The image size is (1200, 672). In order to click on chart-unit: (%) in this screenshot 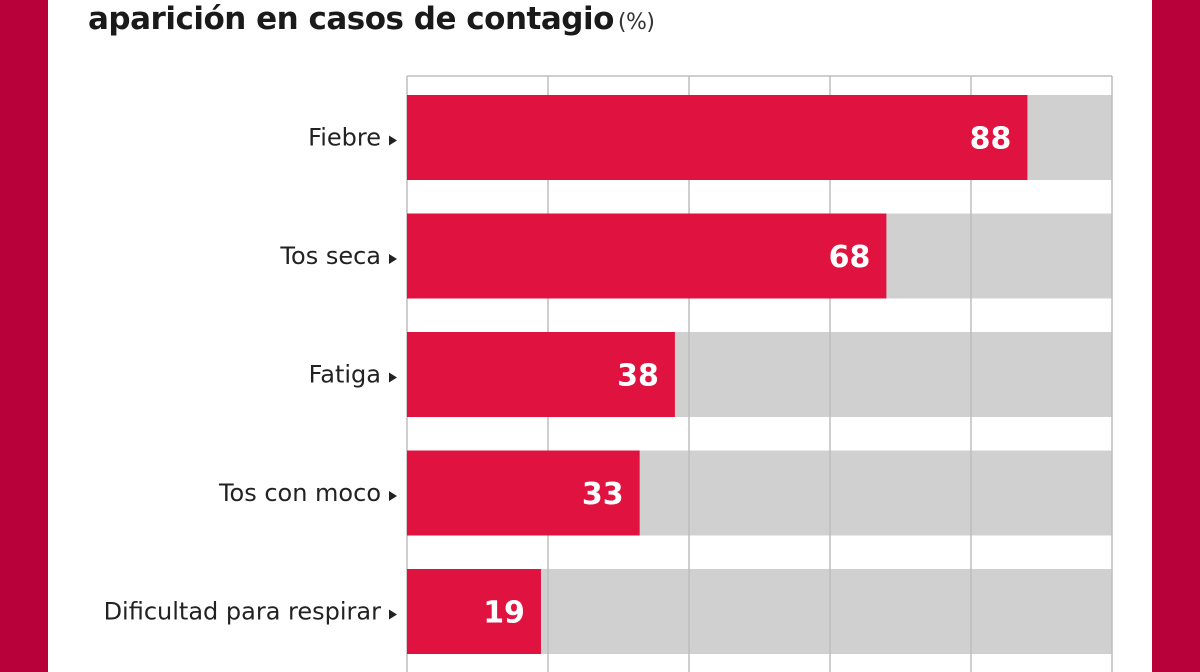, I will do `click(636, 22)`.